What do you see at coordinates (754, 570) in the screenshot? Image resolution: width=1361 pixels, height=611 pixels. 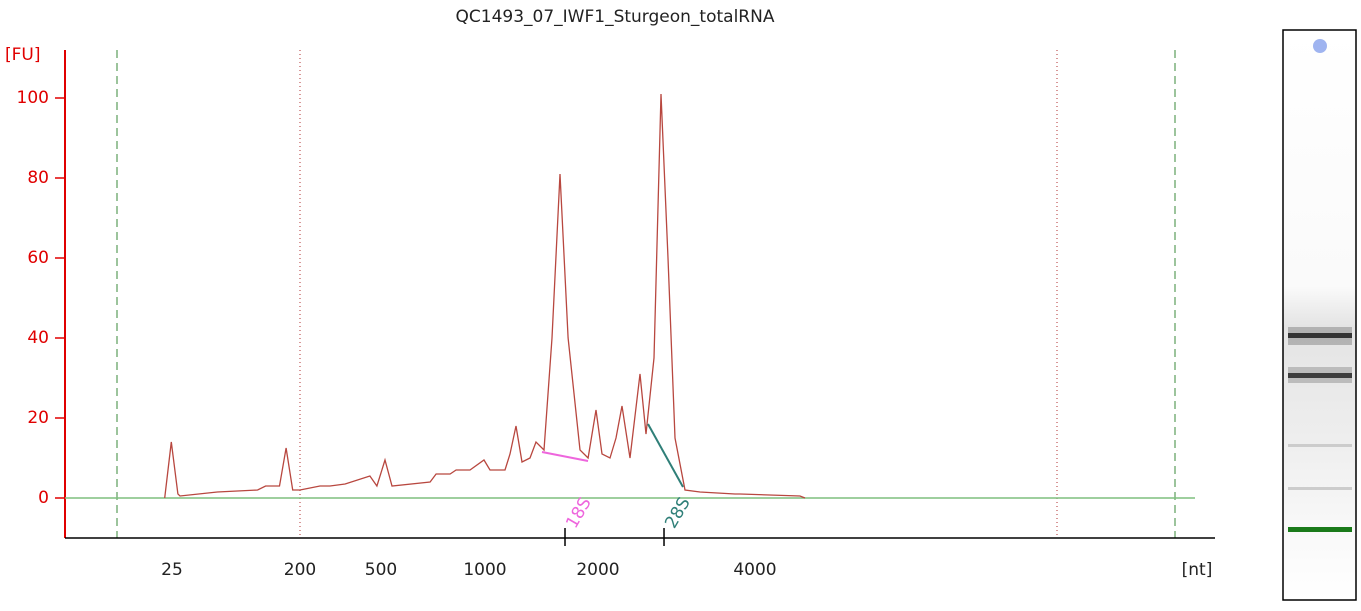 I see `x-tick-label: 4000` at bounding box center [754, 570].